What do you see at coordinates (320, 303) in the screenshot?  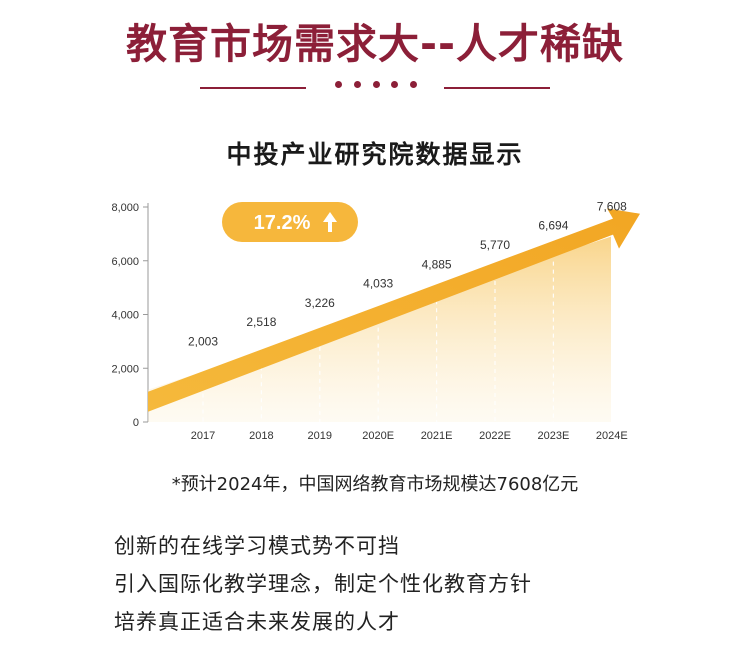 I see `data-label: 3,226` at bounding box center [320, 303].